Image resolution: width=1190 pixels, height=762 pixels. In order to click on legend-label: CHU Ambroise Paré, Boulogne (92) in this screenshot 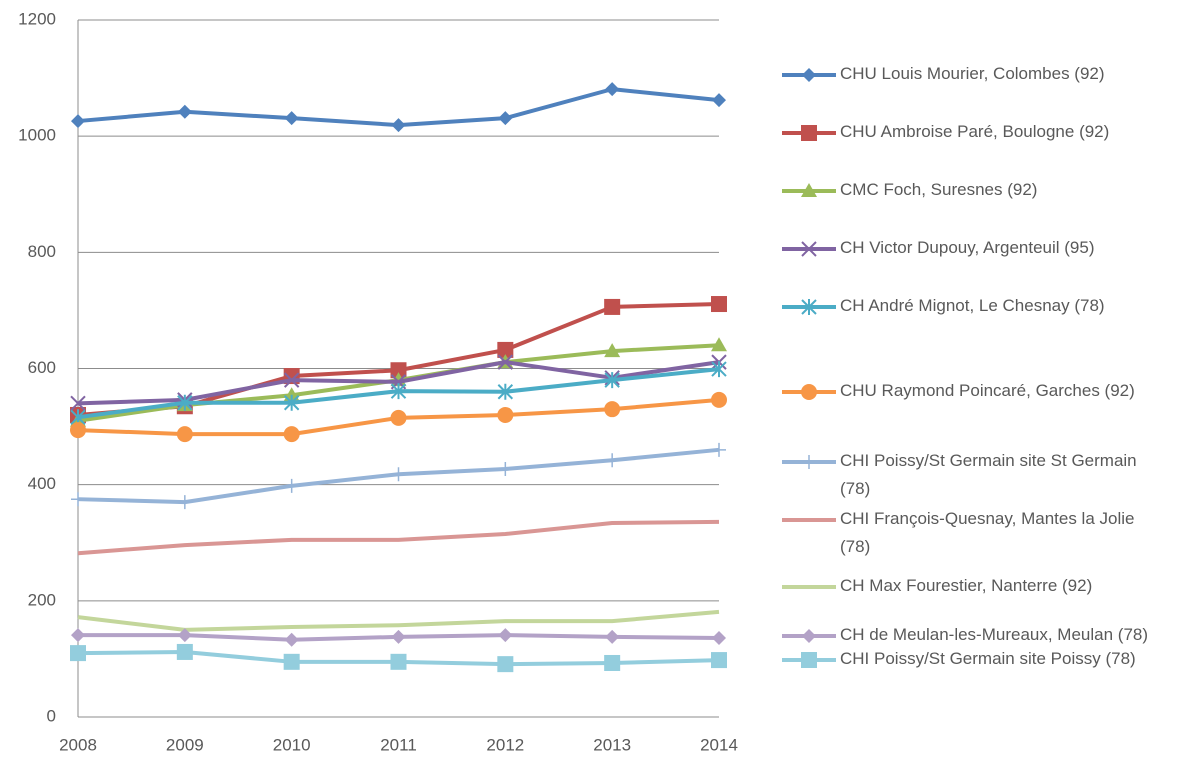, I will do `click(974, 131)`.